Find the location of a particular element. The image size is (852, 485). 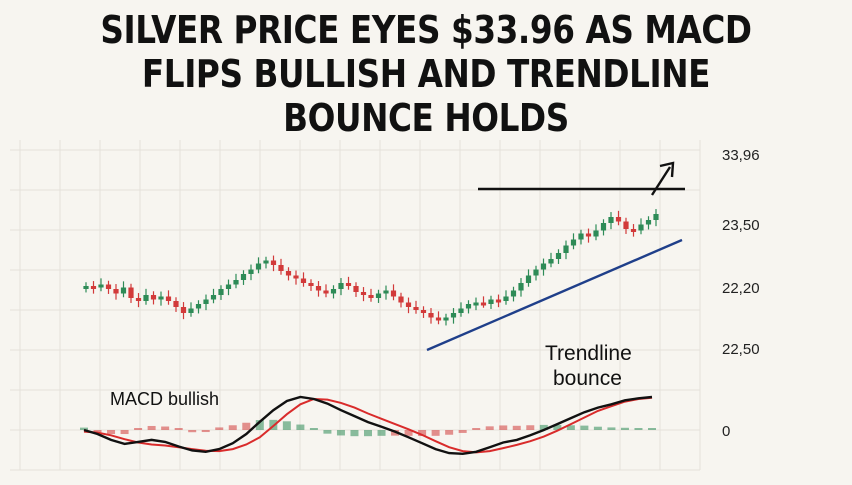

y-tick-1: 33,96 is located at coordinates (741, 155).